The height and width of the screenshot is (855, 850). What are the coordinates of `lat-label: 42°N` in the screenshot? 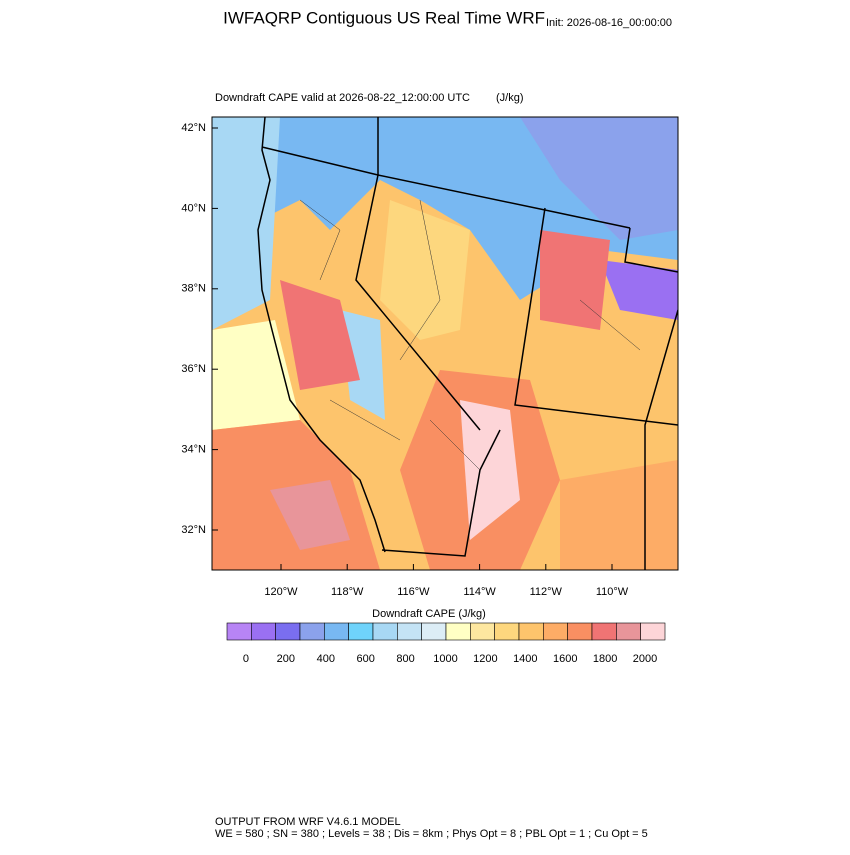 It's located at (193, 128).